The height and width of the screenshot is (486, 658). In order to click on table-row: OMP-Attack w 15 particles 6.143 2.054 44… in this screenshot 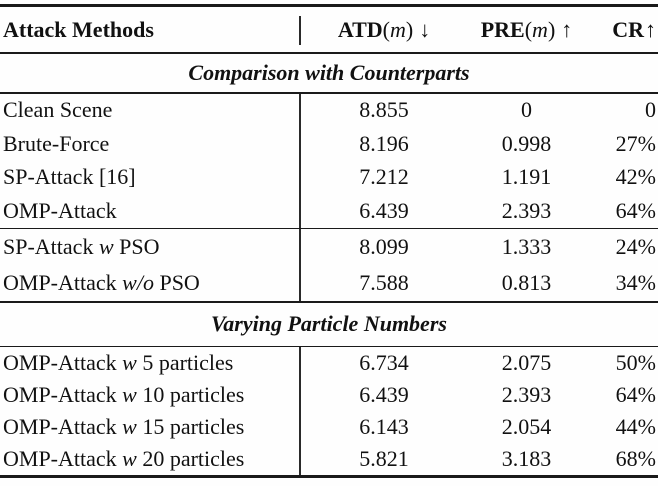, I will do `click(329, 427)`.